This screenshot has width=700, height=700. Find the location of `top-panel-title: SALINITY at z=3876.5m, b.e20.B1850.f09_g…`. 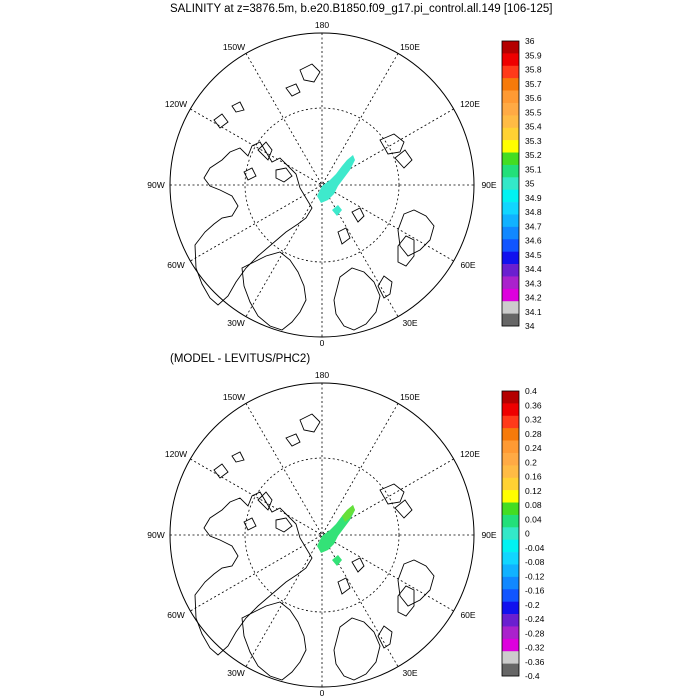

top-panel-title: SALINITY at z=3876.5m, b.e20.B1850.f09_g… is located at coordinates (361, 9).